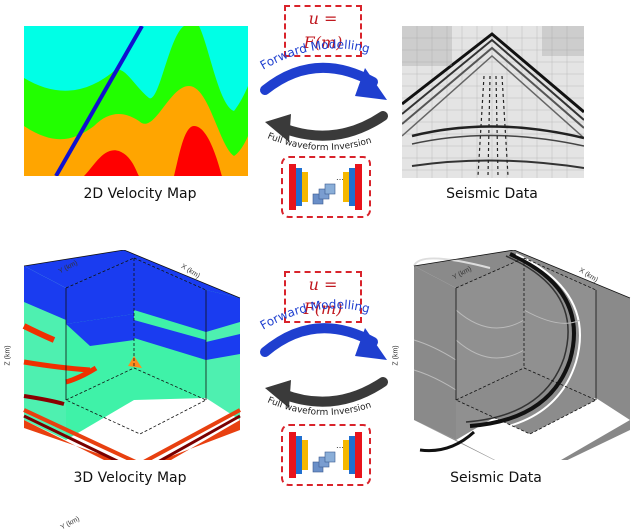 The image size is (640, 531). I want to click on caption-seismic-data-top: Seismic Data, so click(492, 194).